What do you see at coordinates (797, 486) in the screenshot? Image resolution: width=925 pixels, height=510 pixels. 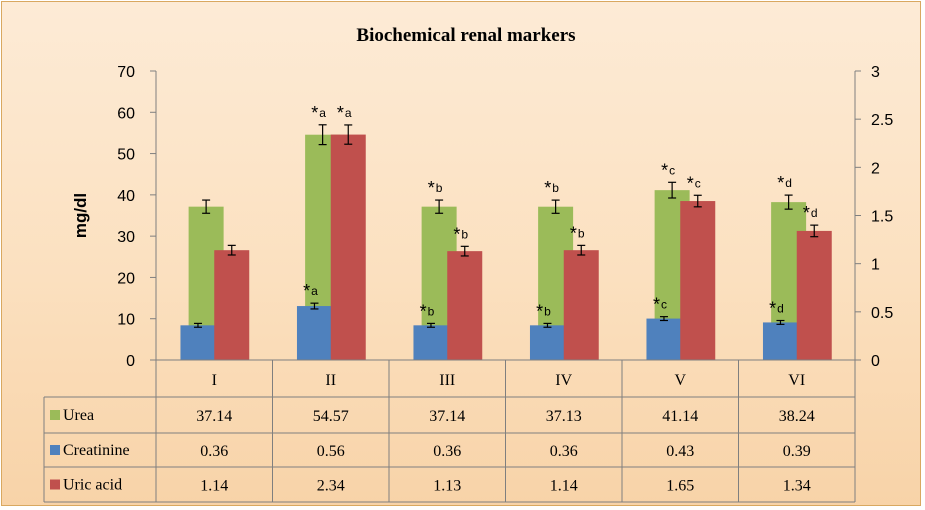 I see `table-cell: 1.34` at bounding box center [797, 486].